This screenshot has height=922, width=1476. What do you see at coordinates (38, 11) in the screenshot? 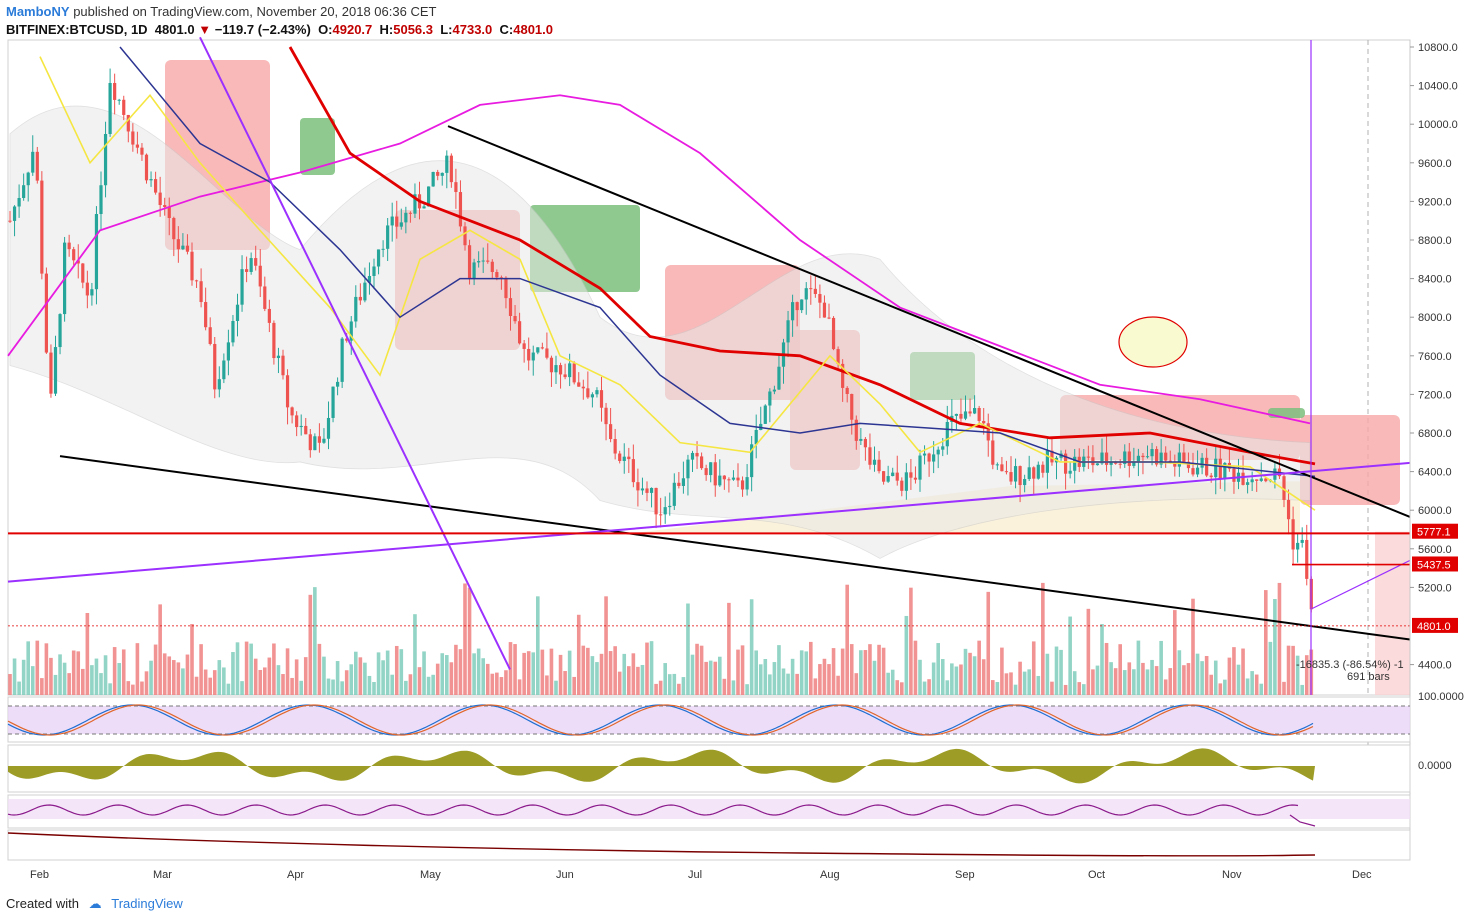
I see `author-name: MamboNY` at bounding box center [38, 11].